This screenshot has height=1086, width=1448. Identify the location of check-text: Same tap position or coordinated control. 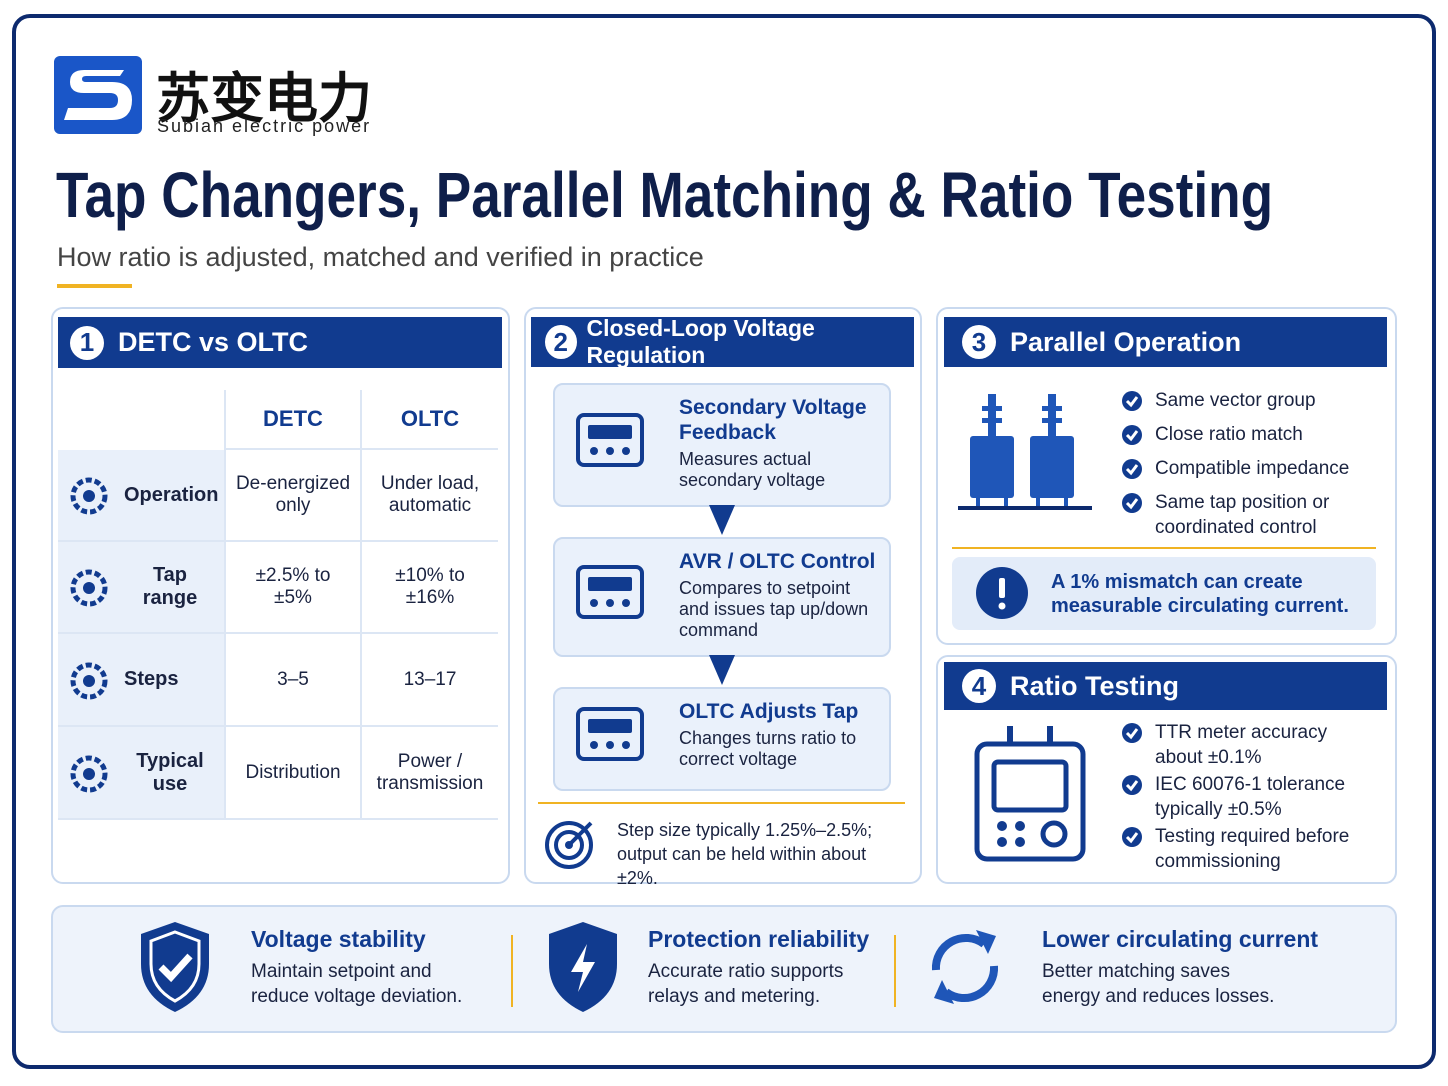
(1242, 515).